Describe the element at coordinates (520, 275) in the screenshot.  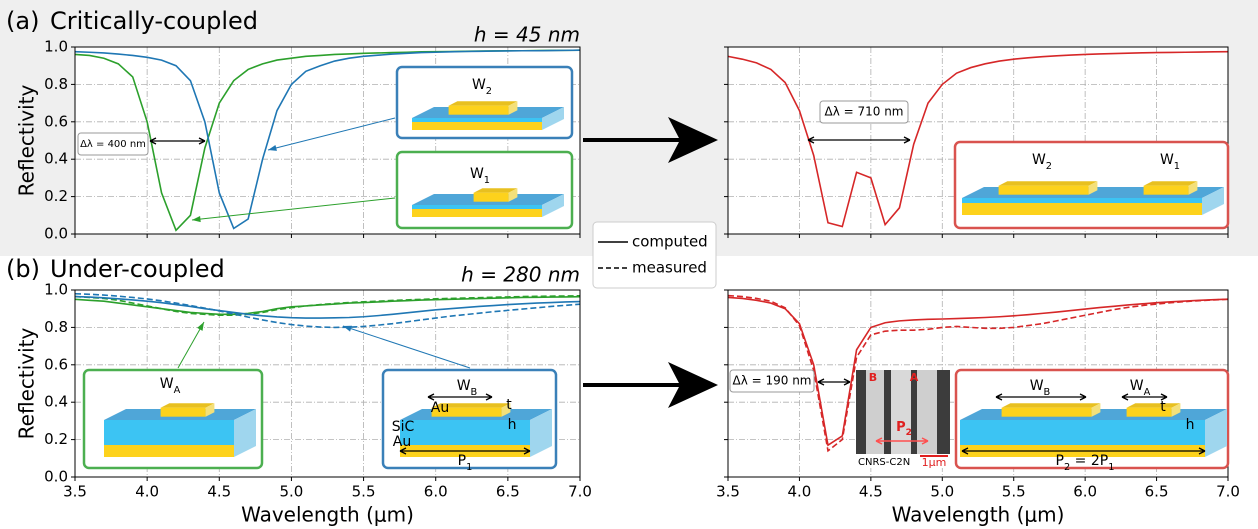
I see `thickness-label: h = 280 nm` at that location.